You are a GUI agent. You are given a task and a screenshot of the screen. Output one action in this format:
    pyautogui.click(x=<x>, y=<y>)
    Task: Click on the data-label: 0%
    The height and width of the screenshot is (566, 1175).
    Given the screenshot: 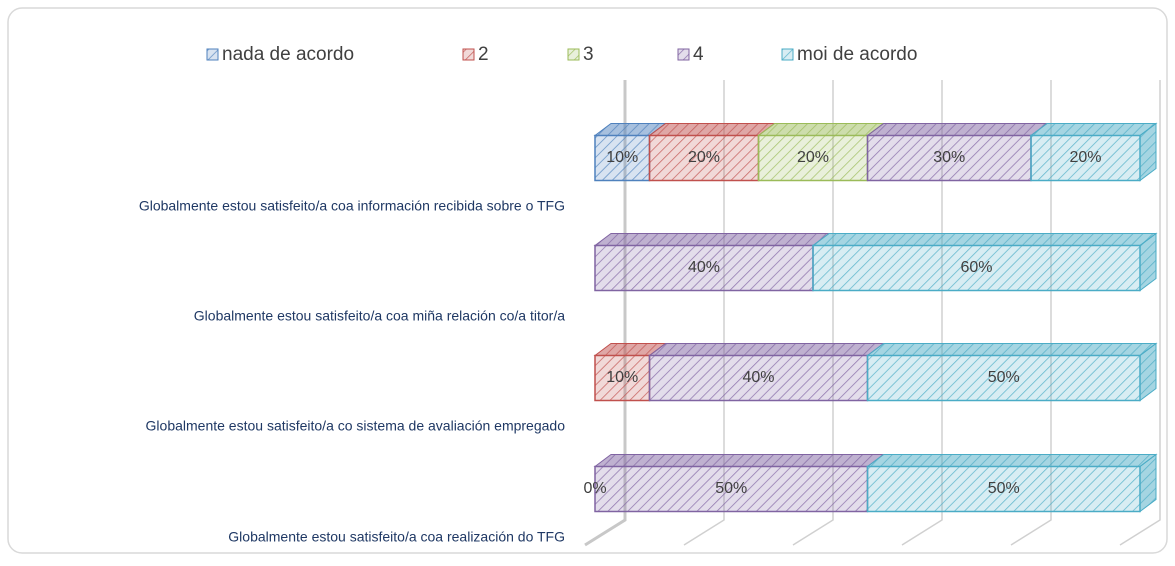 What is the action you would take?
    pyautogui.click(x=594, y=488)
    